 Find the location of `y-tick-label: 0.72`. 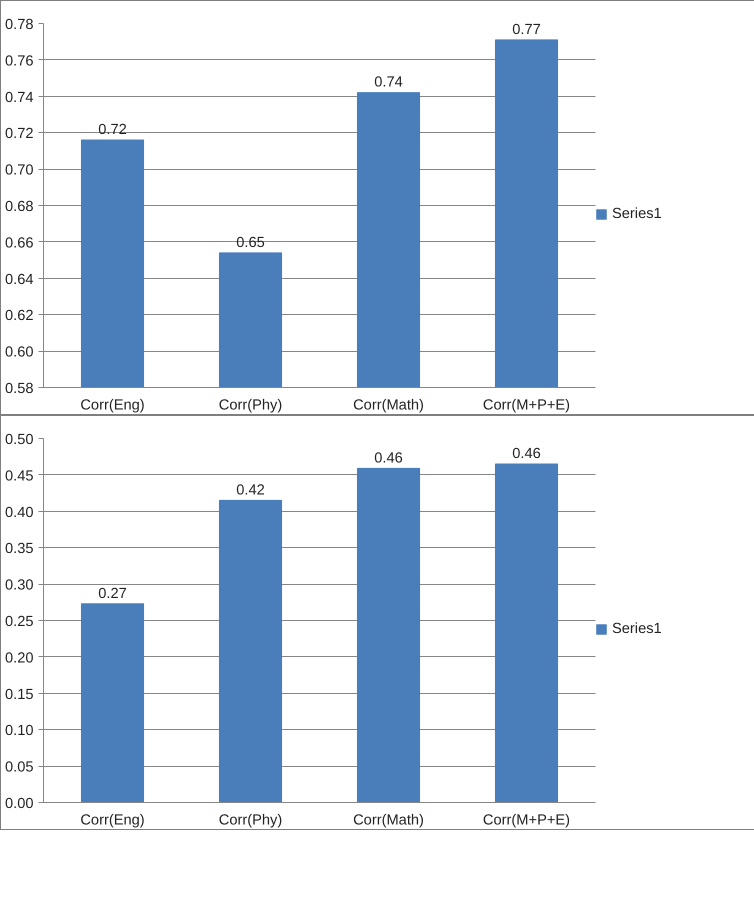

y-tick-label: 0.72 is located at coordinates (19, 134).